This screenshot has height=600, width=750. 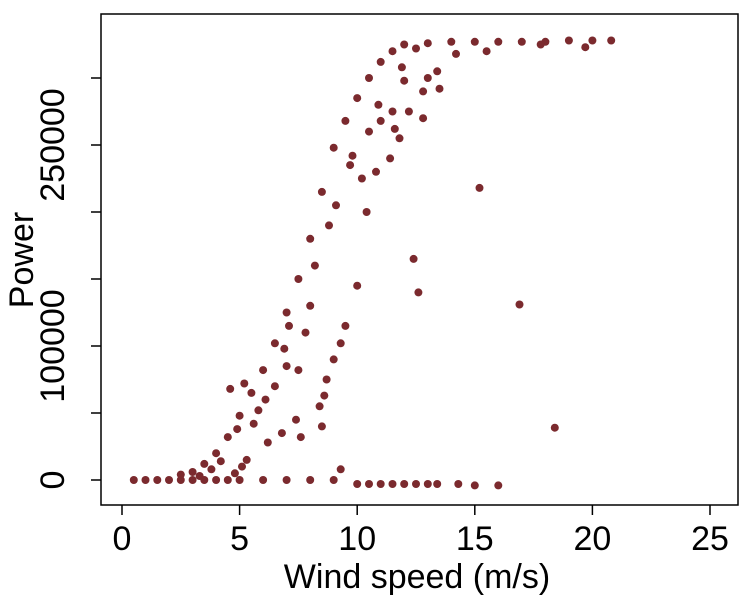 I want to click on y-axis-label: Power, so click(x=22, y=260).